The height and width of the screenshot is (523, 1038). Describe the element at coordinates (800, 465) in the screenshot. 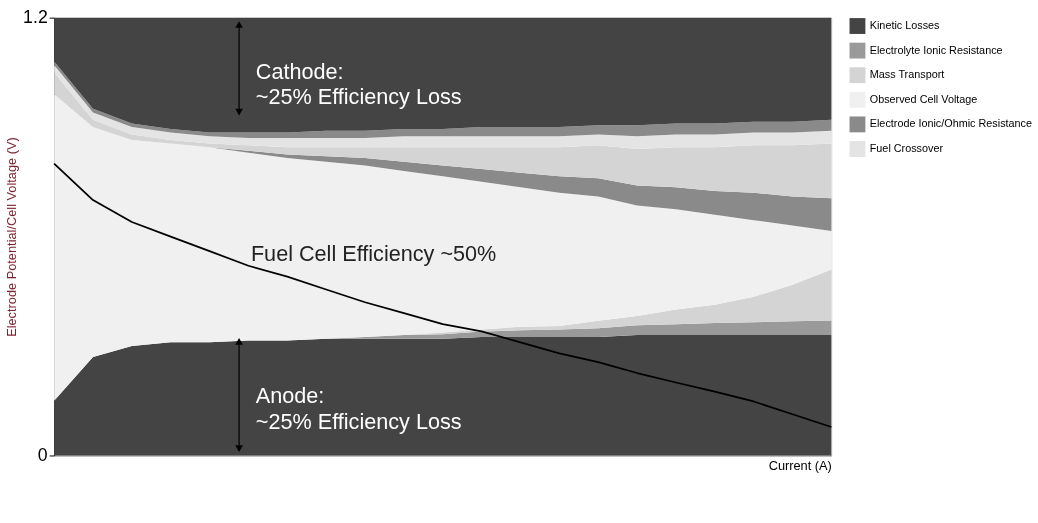

I see `x-axis-title: Current (A)` at that location.